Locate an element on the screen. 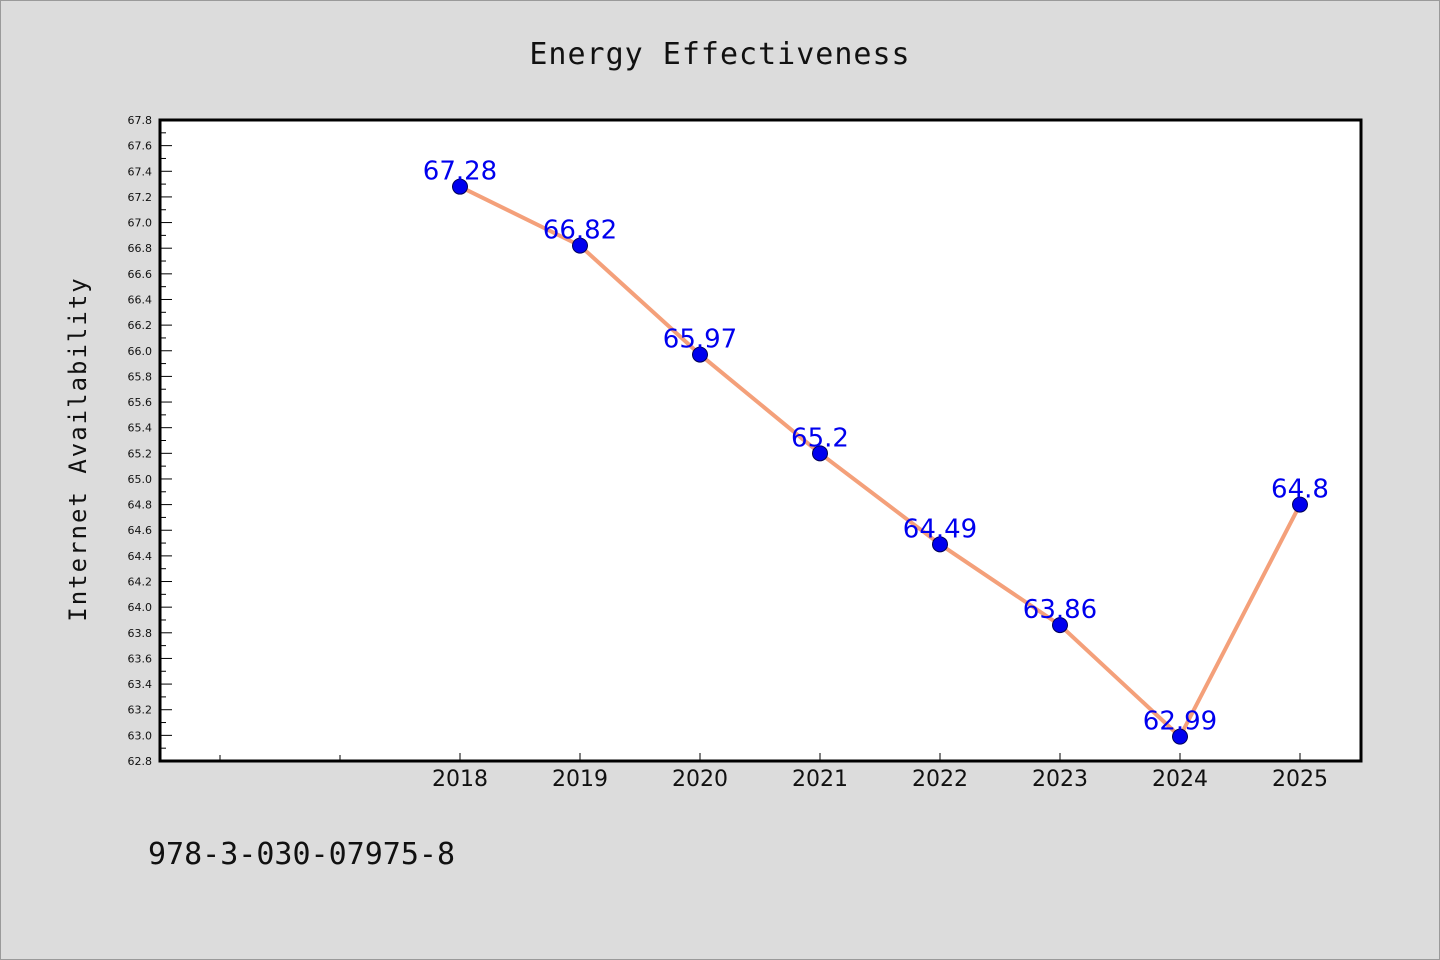  data-label: 65.2 is located at coordinates (820, 438).